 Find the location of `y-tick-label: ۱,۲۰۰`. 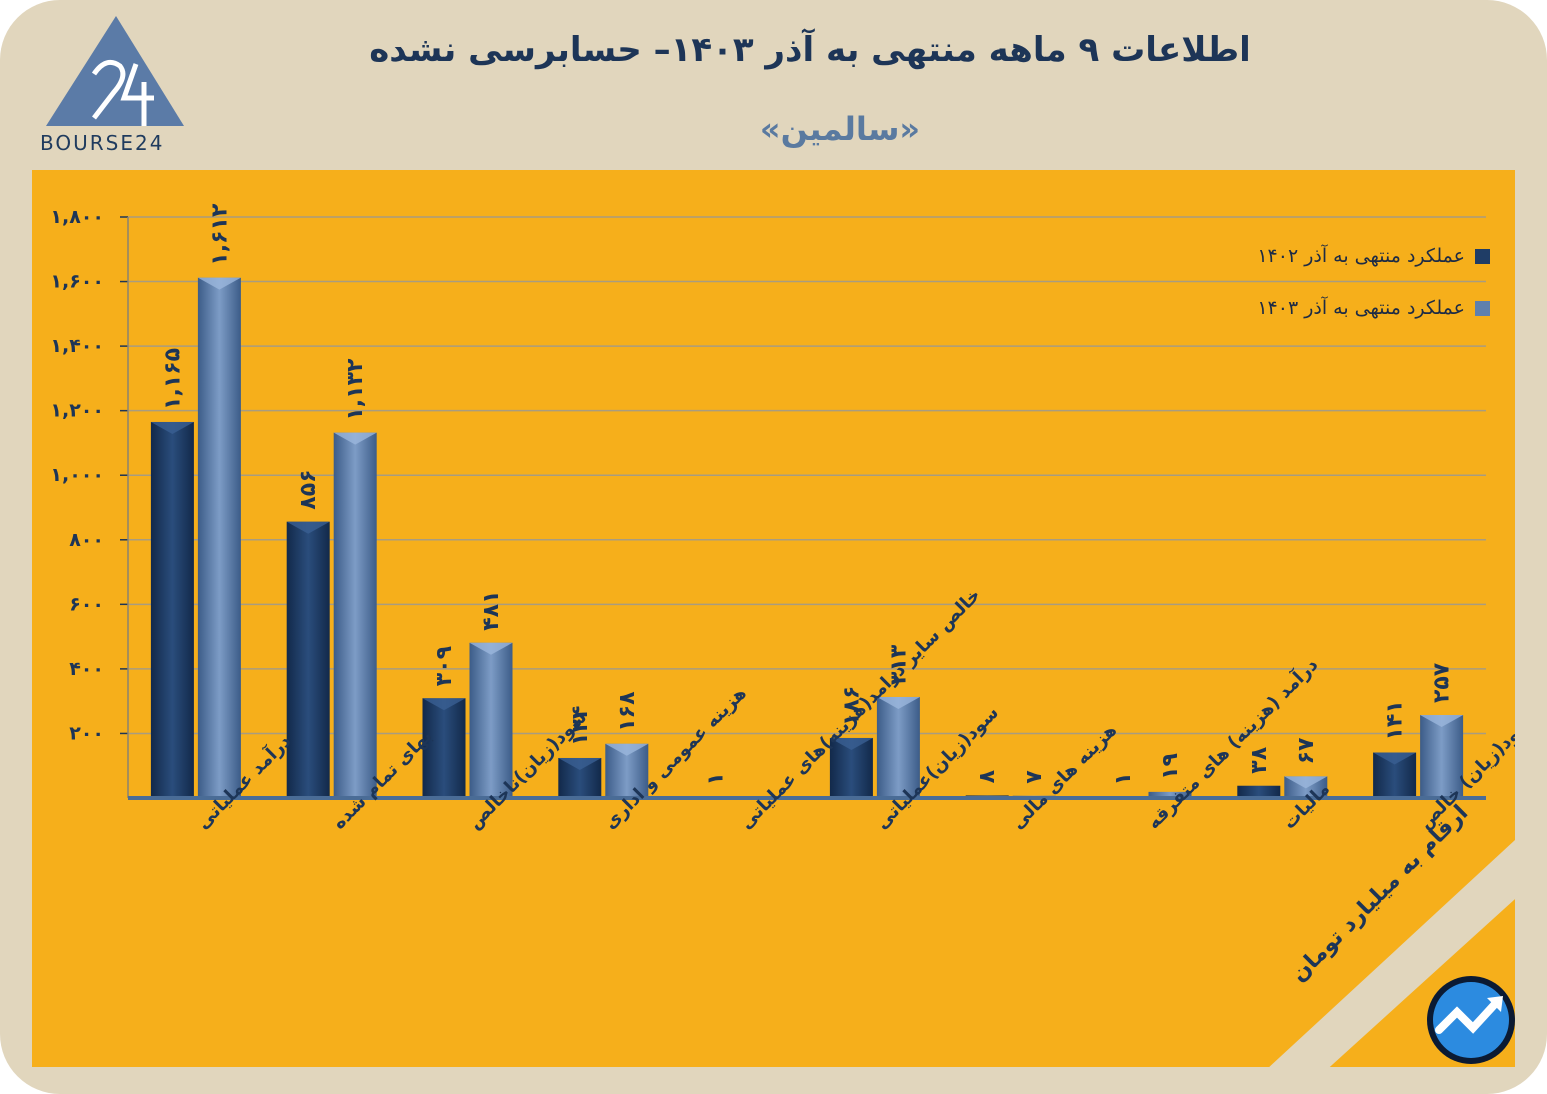

y-tick-label: ۱,۲۰۰ is located at coordinates (77, 411).